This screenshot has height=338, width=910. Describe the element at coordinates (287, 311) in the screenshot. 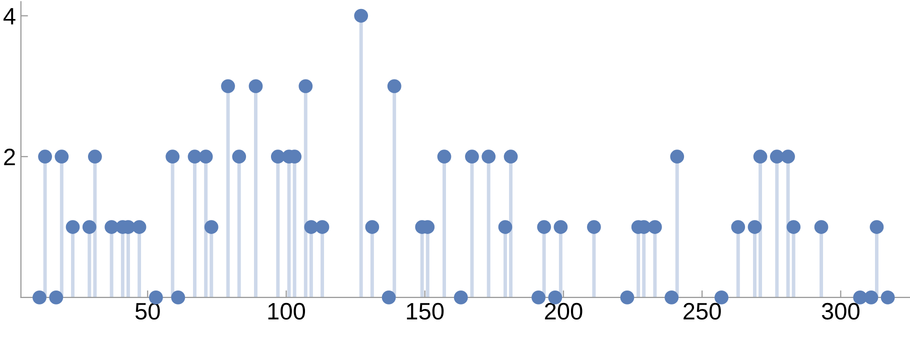

I see `x-tick-label: 100` at that location.